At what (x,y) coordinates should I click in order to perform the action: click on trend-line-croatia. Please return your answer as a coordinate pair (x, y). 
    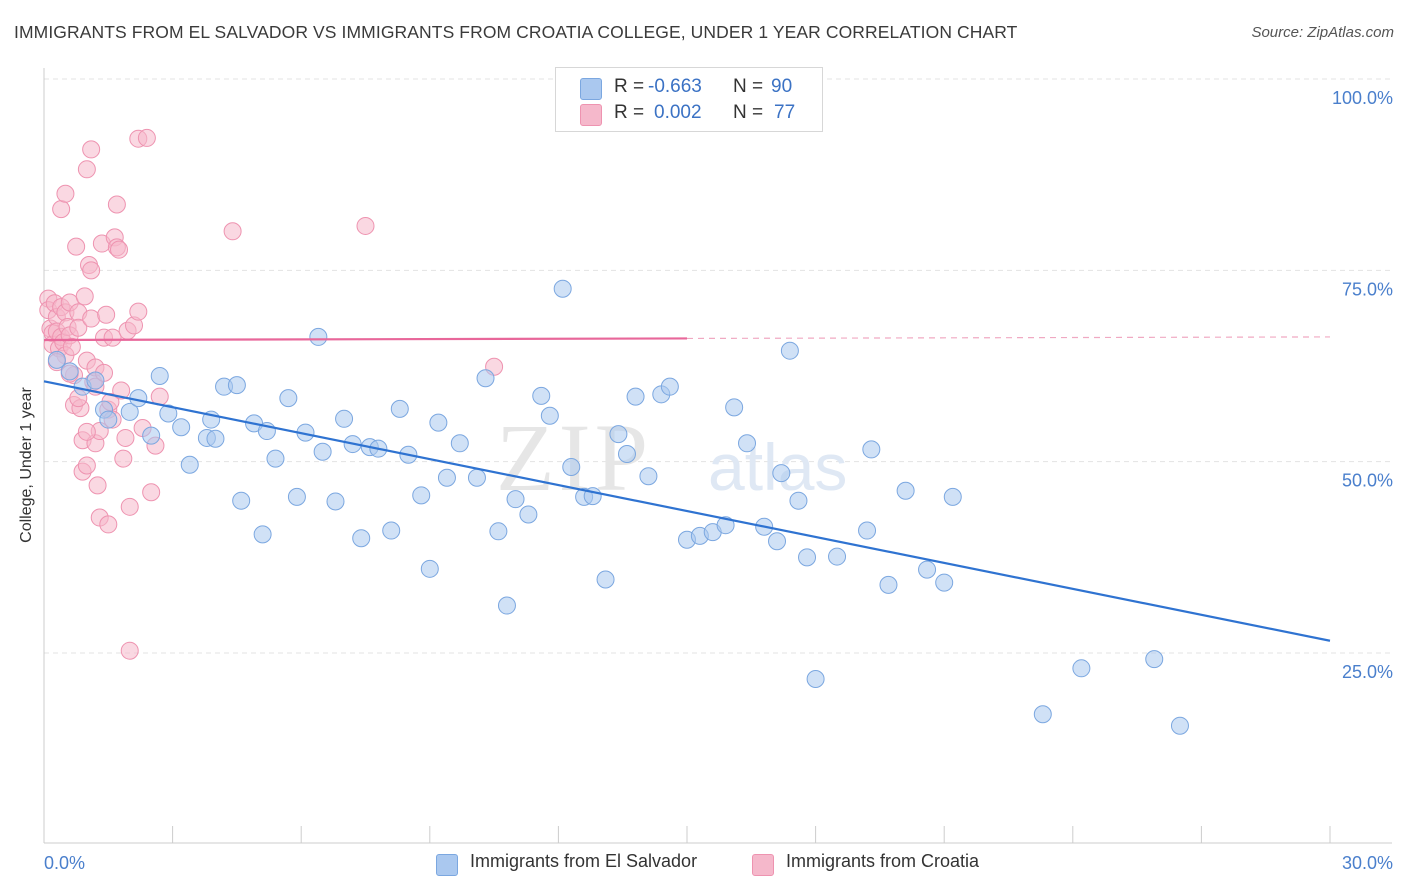
    Looking at the image, I should click on (365, 339).